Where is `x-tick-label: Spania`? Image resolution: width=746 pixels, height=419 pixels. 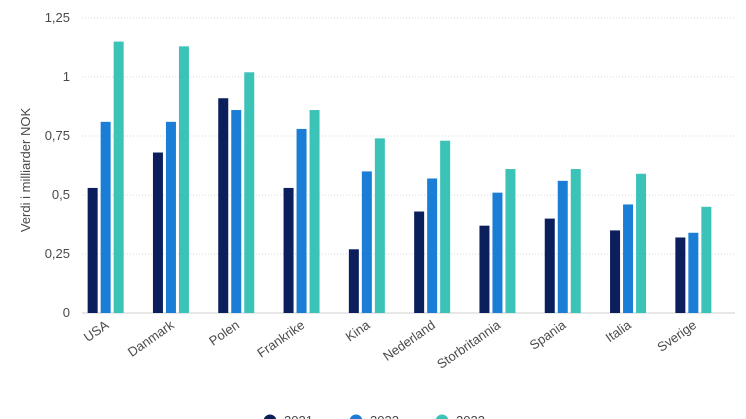
x-tick-label: Spania is located at coordinates (548, 335).